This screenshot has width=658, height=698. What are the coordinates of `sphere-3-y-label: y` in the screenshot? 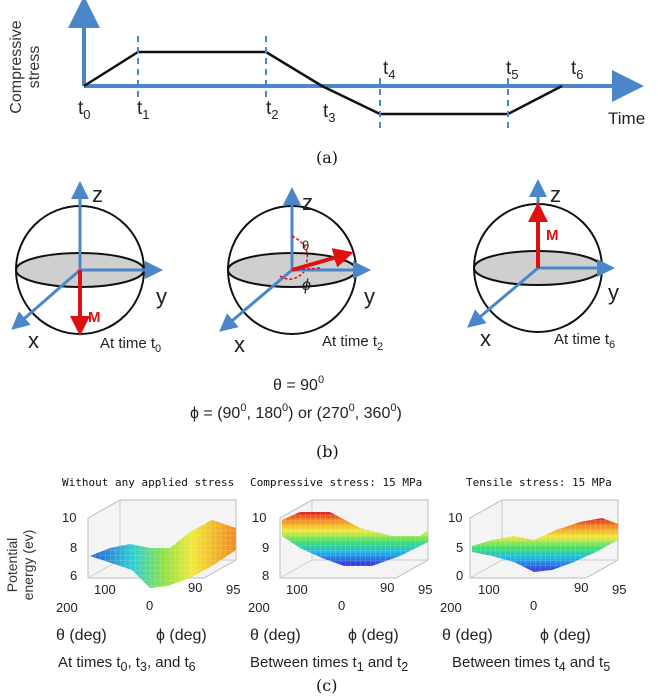 It's located at (613, 292).